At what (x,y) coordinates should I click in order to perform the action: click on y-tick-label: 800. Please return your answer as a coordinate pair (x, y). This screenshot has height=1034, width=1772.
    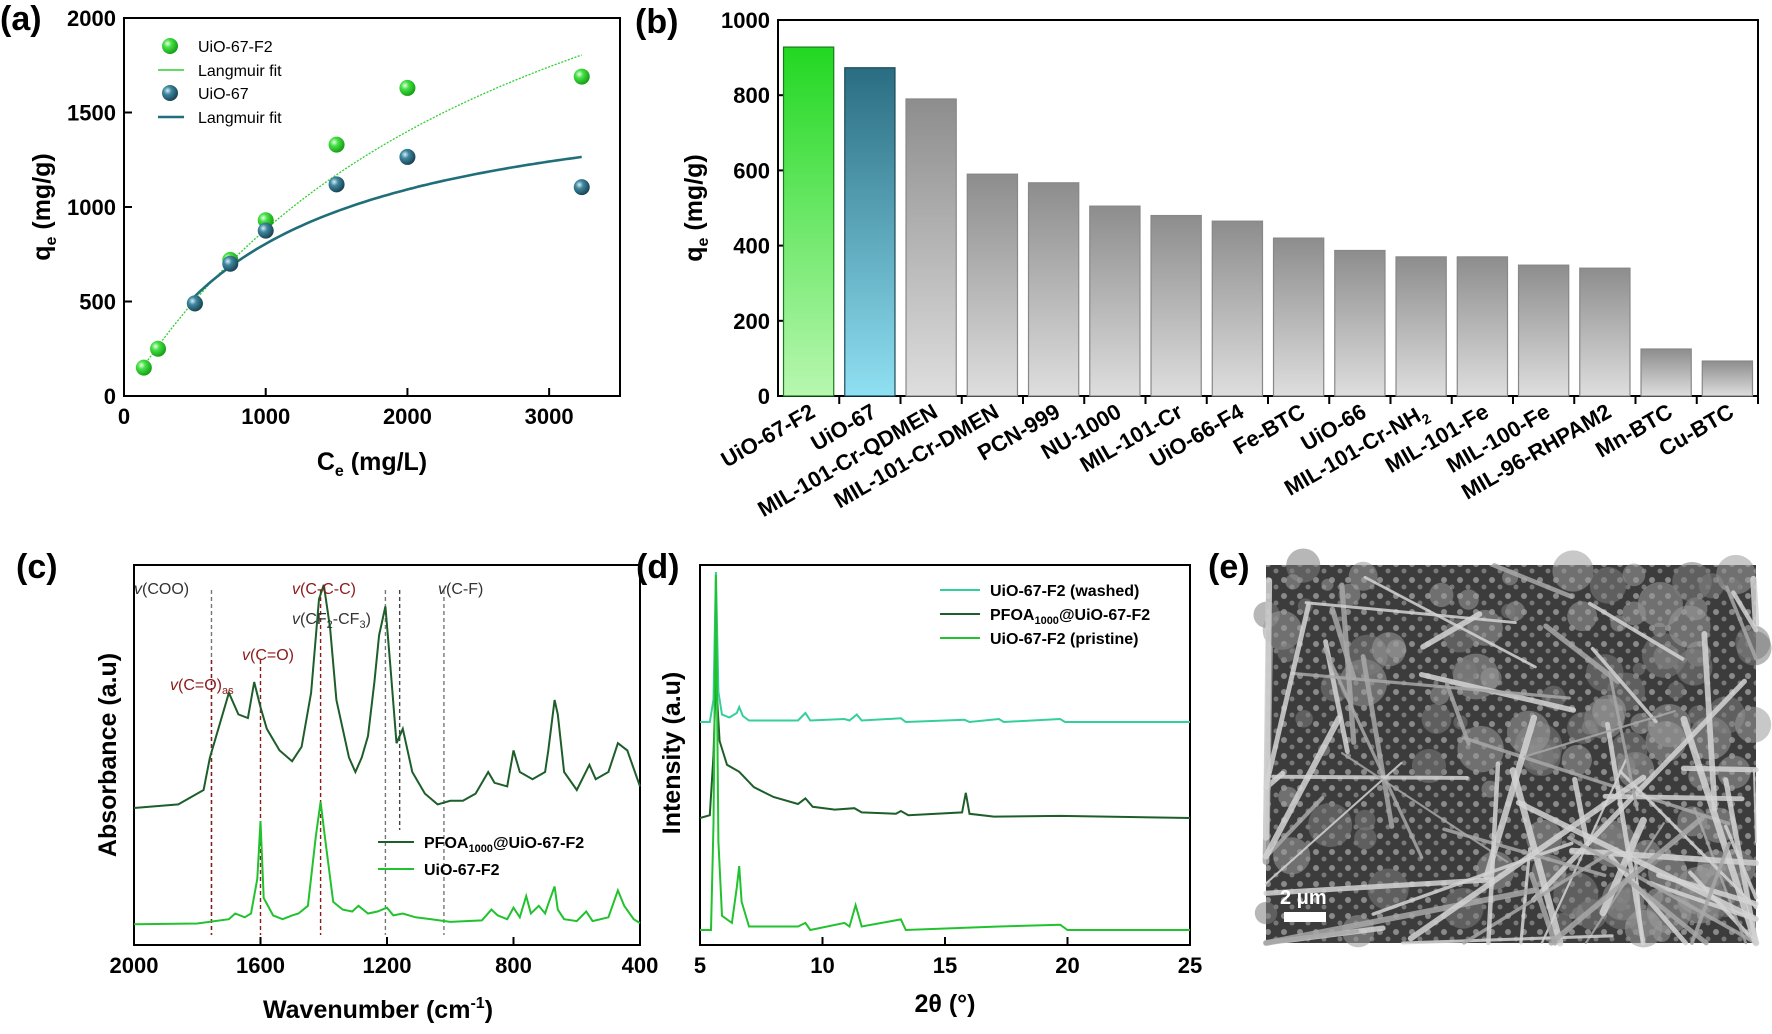
    Looking at the image, I should click on (751, 95).